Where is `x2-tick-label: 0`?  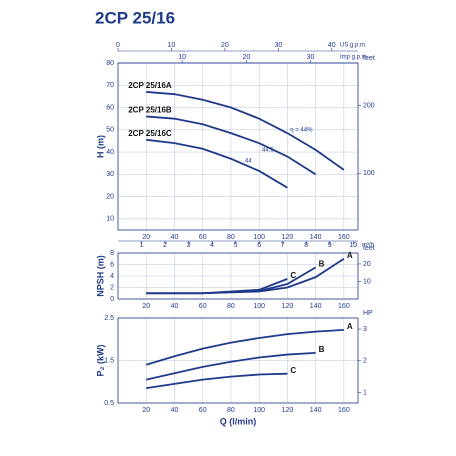 x2-tick-label: 0 is located at coordinates (118, 45).